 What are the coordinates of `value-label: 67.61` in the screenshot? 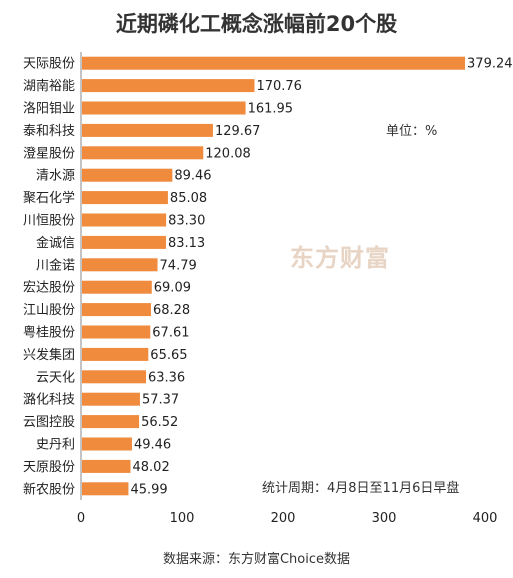 It's located at (170, 333).